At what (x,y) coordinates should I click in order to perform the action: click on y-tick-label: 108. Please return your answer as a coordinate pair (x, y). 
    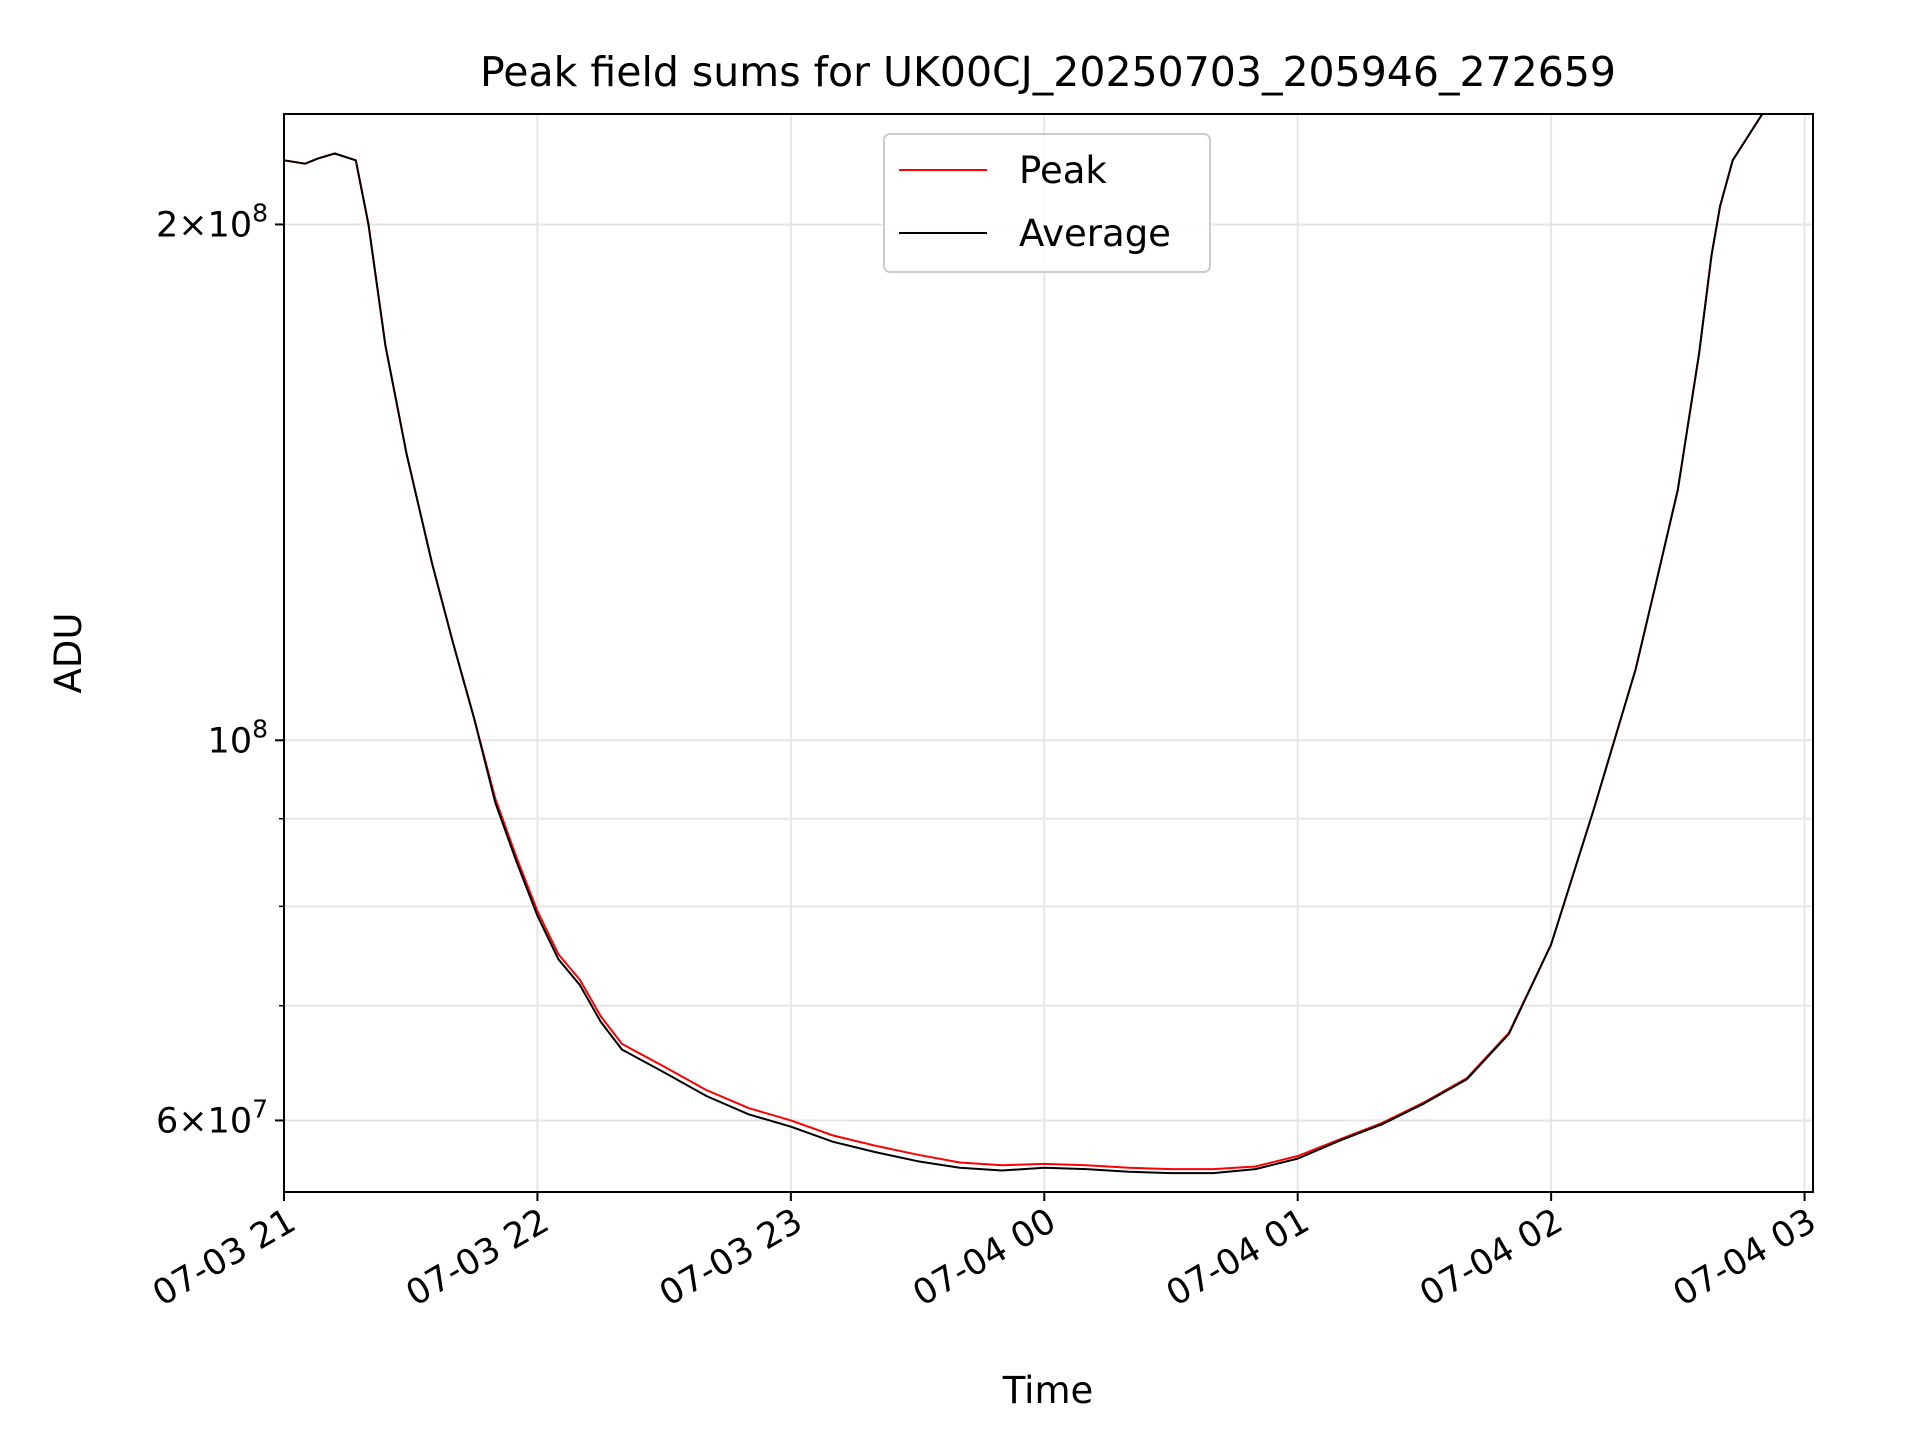
    Looking at the image, I should click on (238, 737).